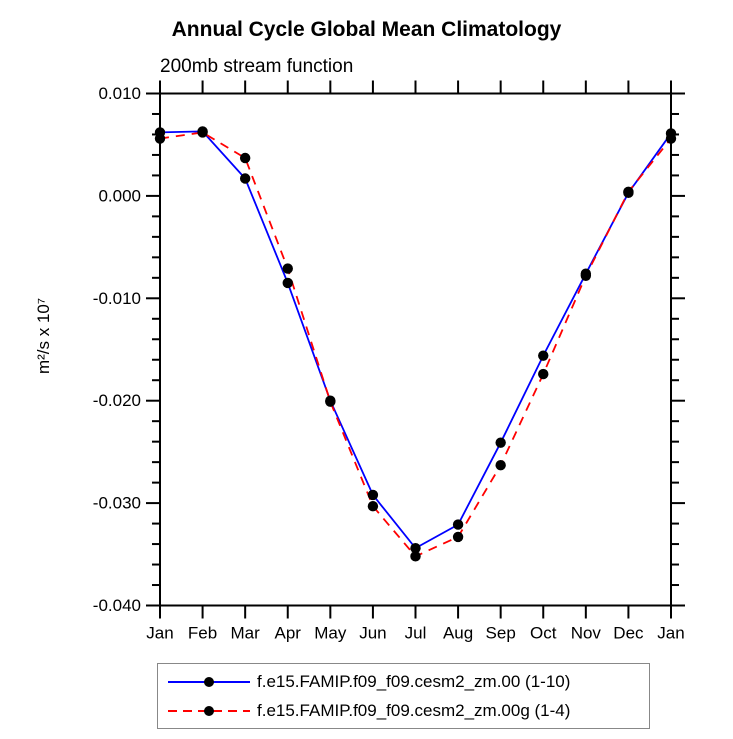 The height and width of the screenshot is (739, 733). What do you see at coordinates (119, 195) in the screenshot?
I see `y-tick-label: 0.000` at bounding box center [119, 195].